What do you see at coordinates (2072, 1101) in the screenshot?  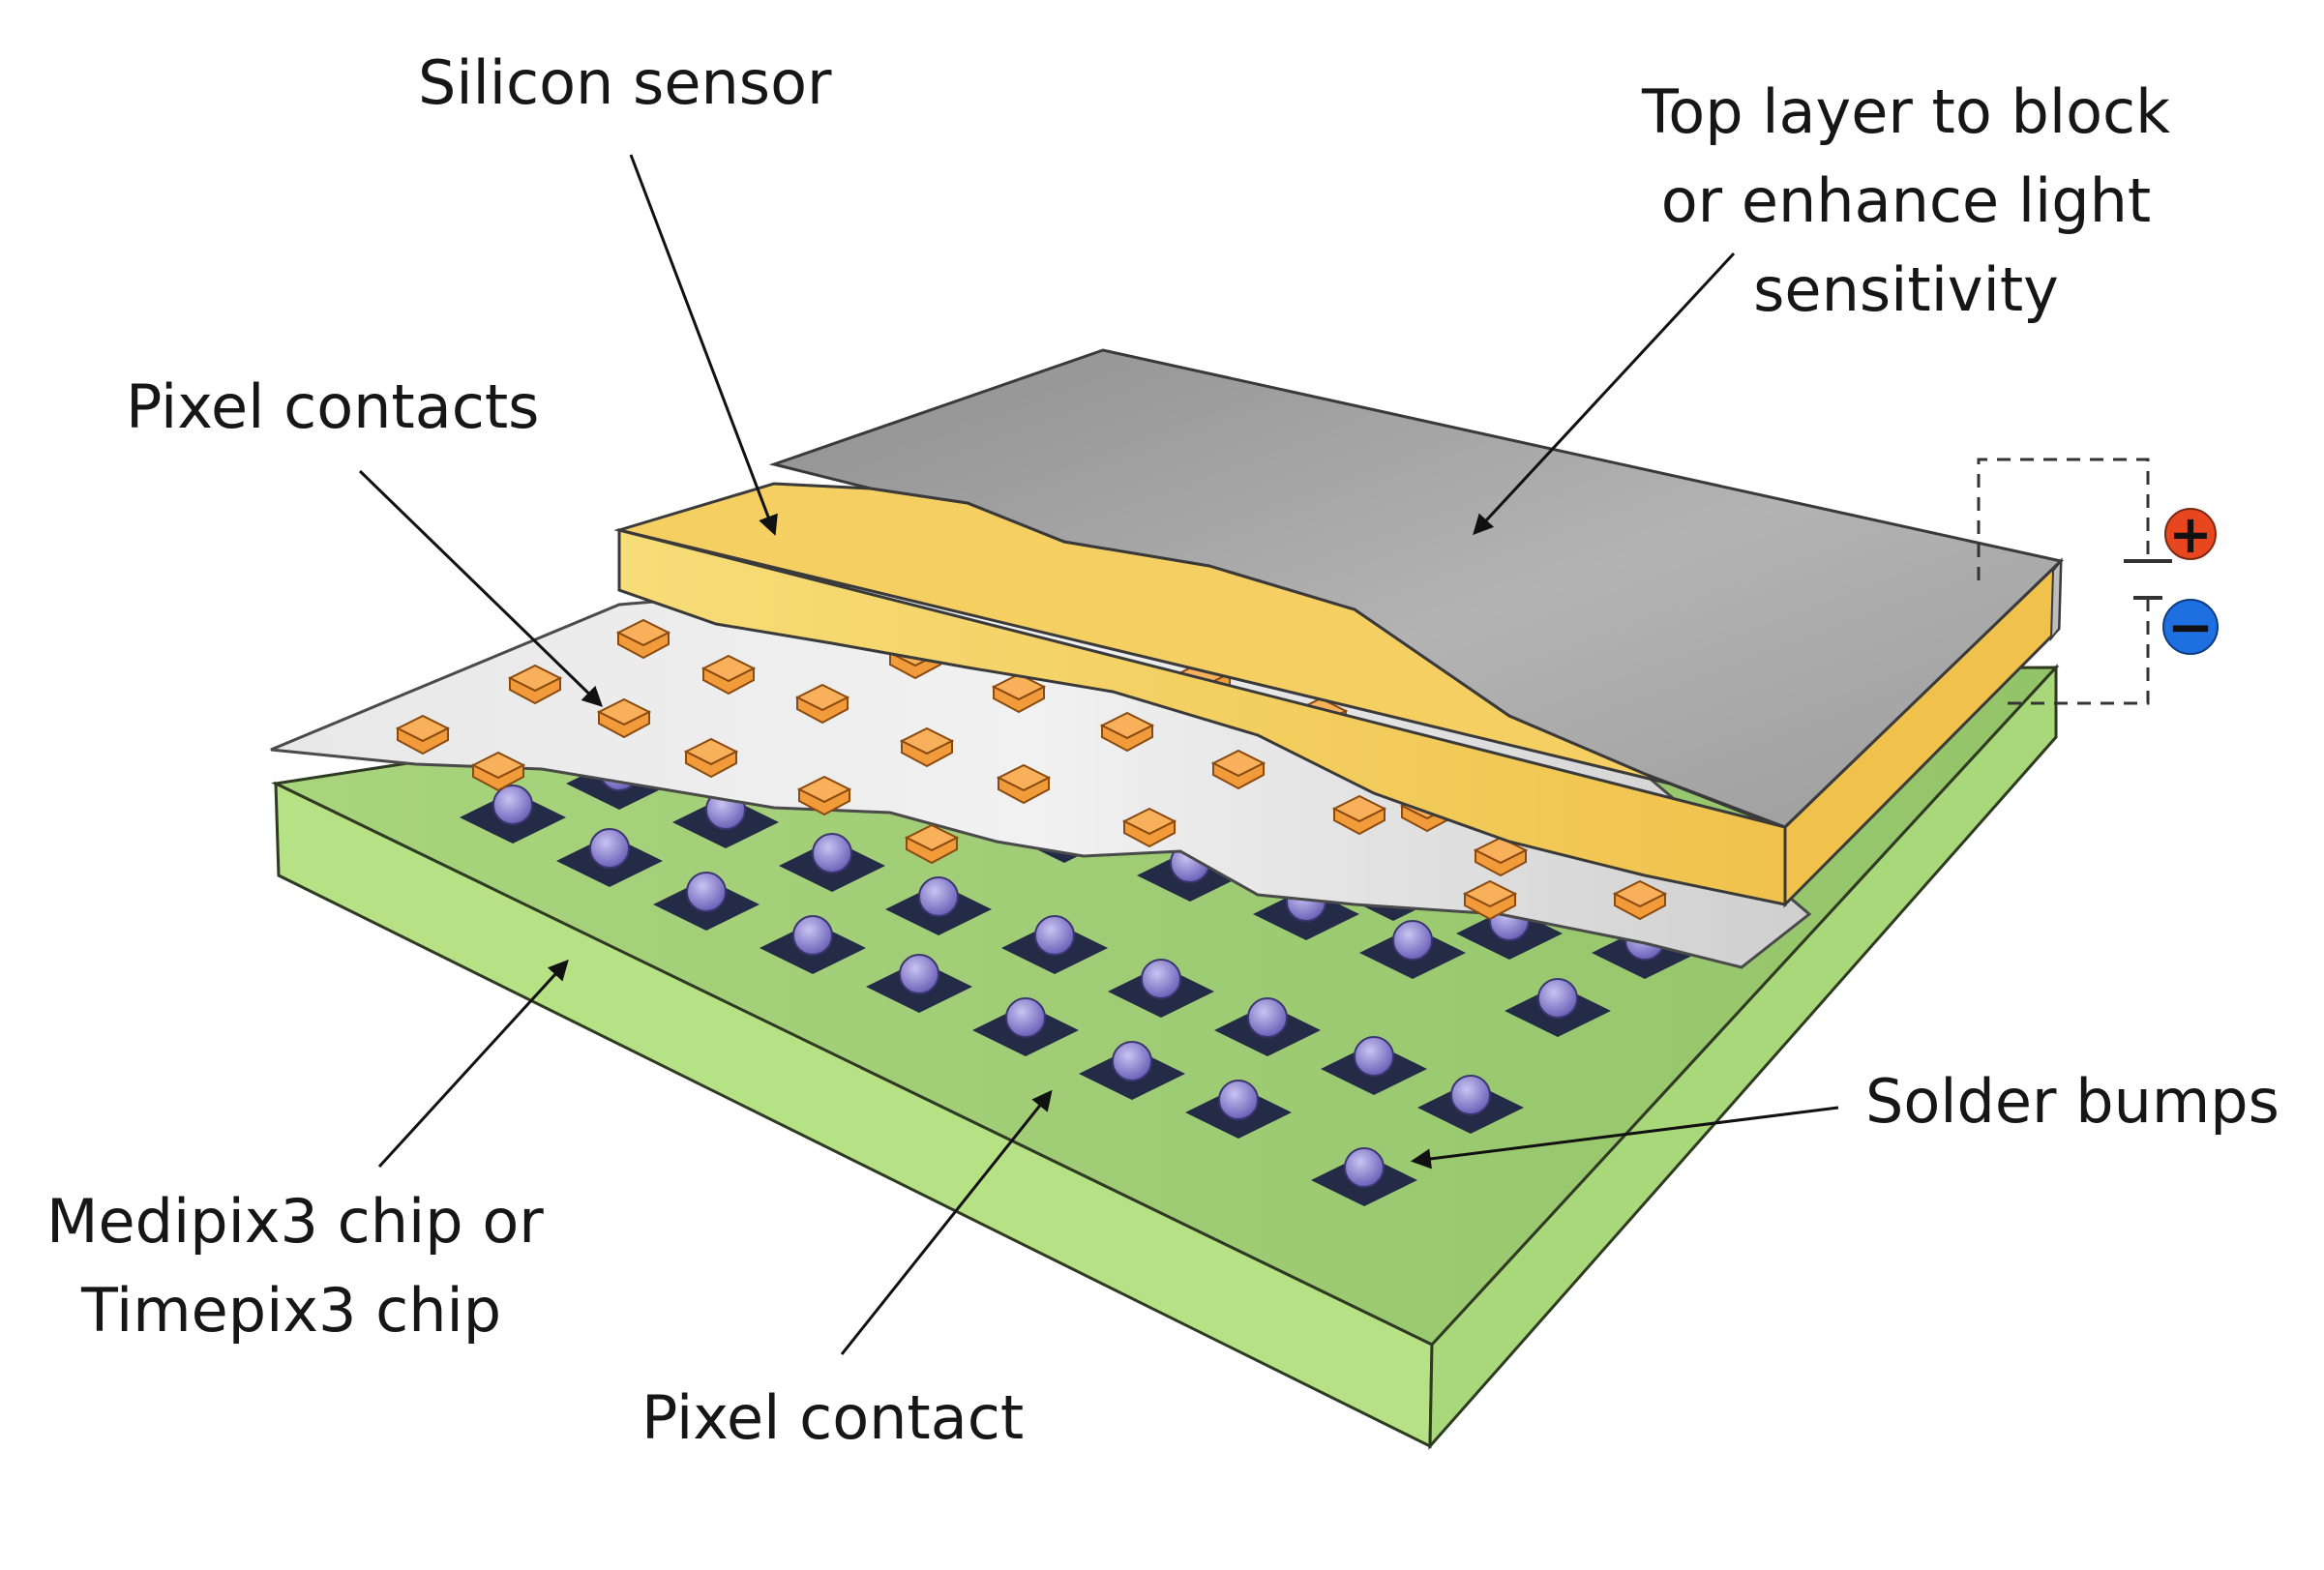 I see `label-solder-bumps: Solder bumps` at bounding box center [2072, 1101].